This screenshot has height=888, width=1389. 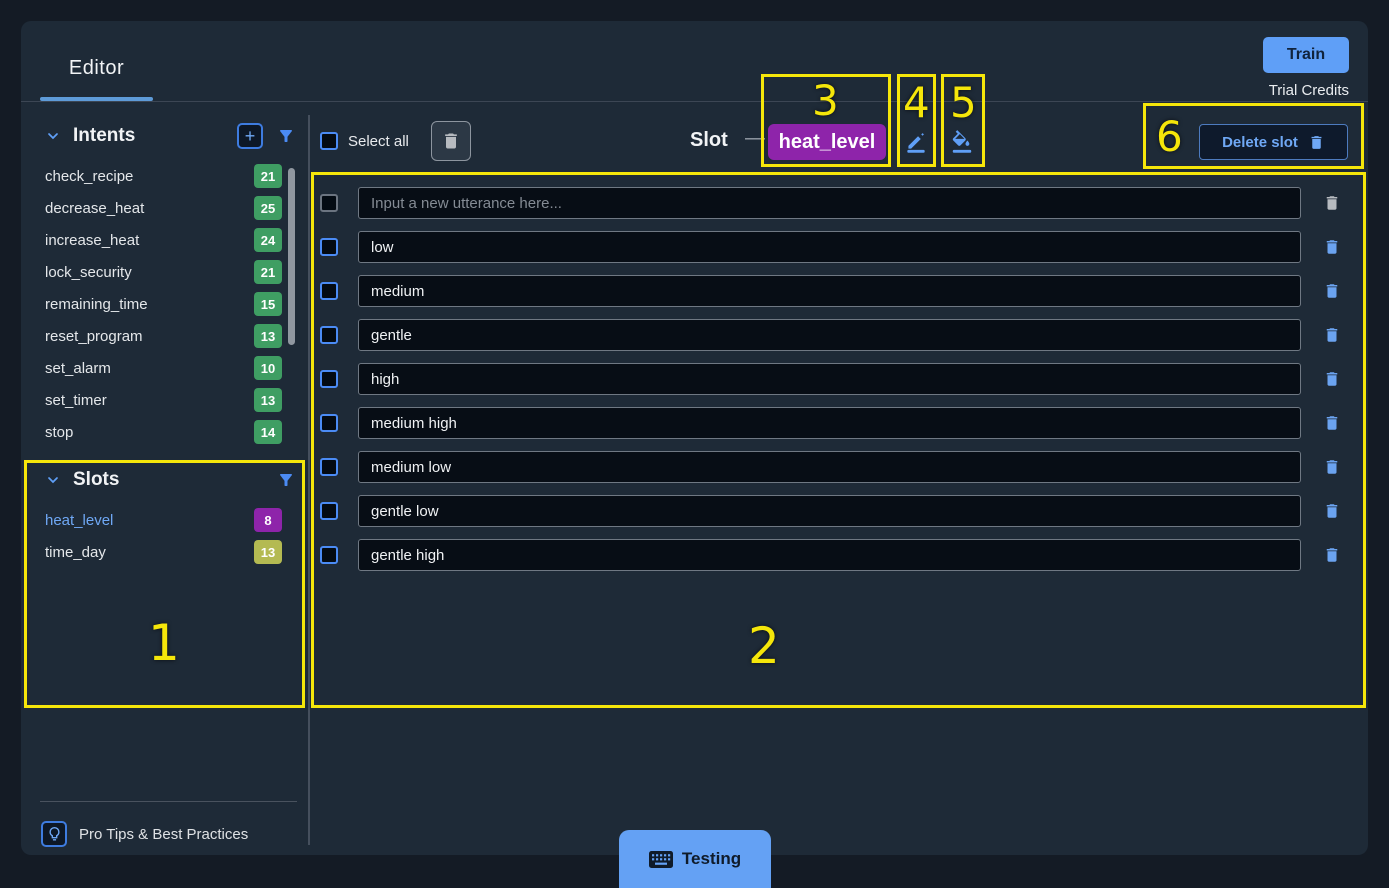 I want to click on delete-slot-label: Delete slot, so click(x=1260, y=142).